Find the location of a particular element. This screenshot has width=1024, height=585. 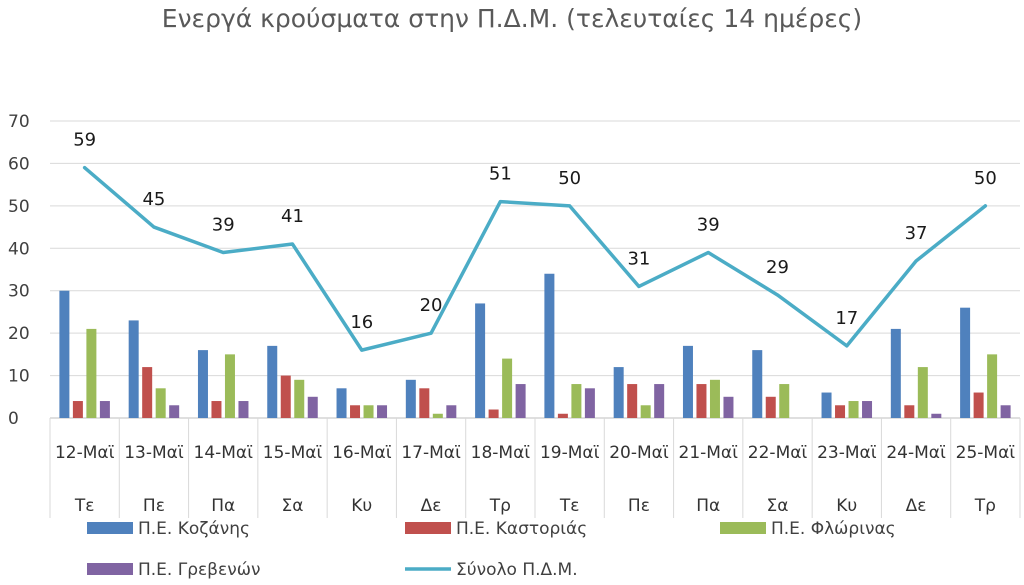

data-label: 29 is located at coordinates (777, 267).